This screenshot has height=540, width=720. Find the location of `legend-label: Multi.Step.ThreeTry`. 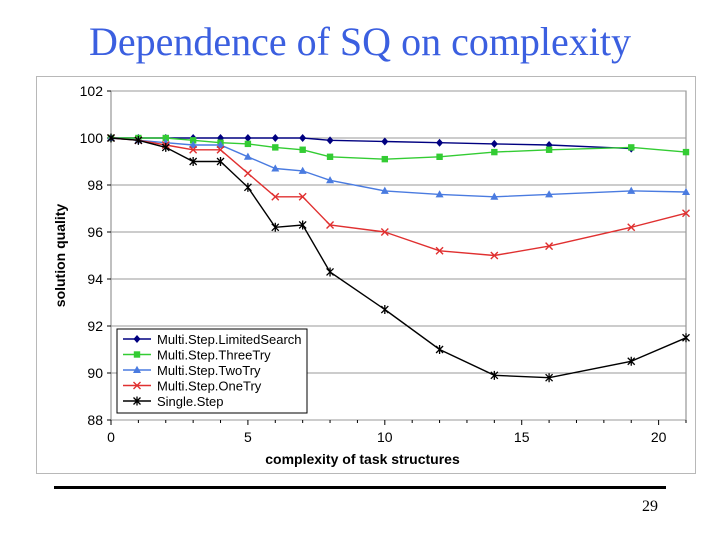

legend-label: Multi.Step.ThreeTry is located at coordinates (214, 355).